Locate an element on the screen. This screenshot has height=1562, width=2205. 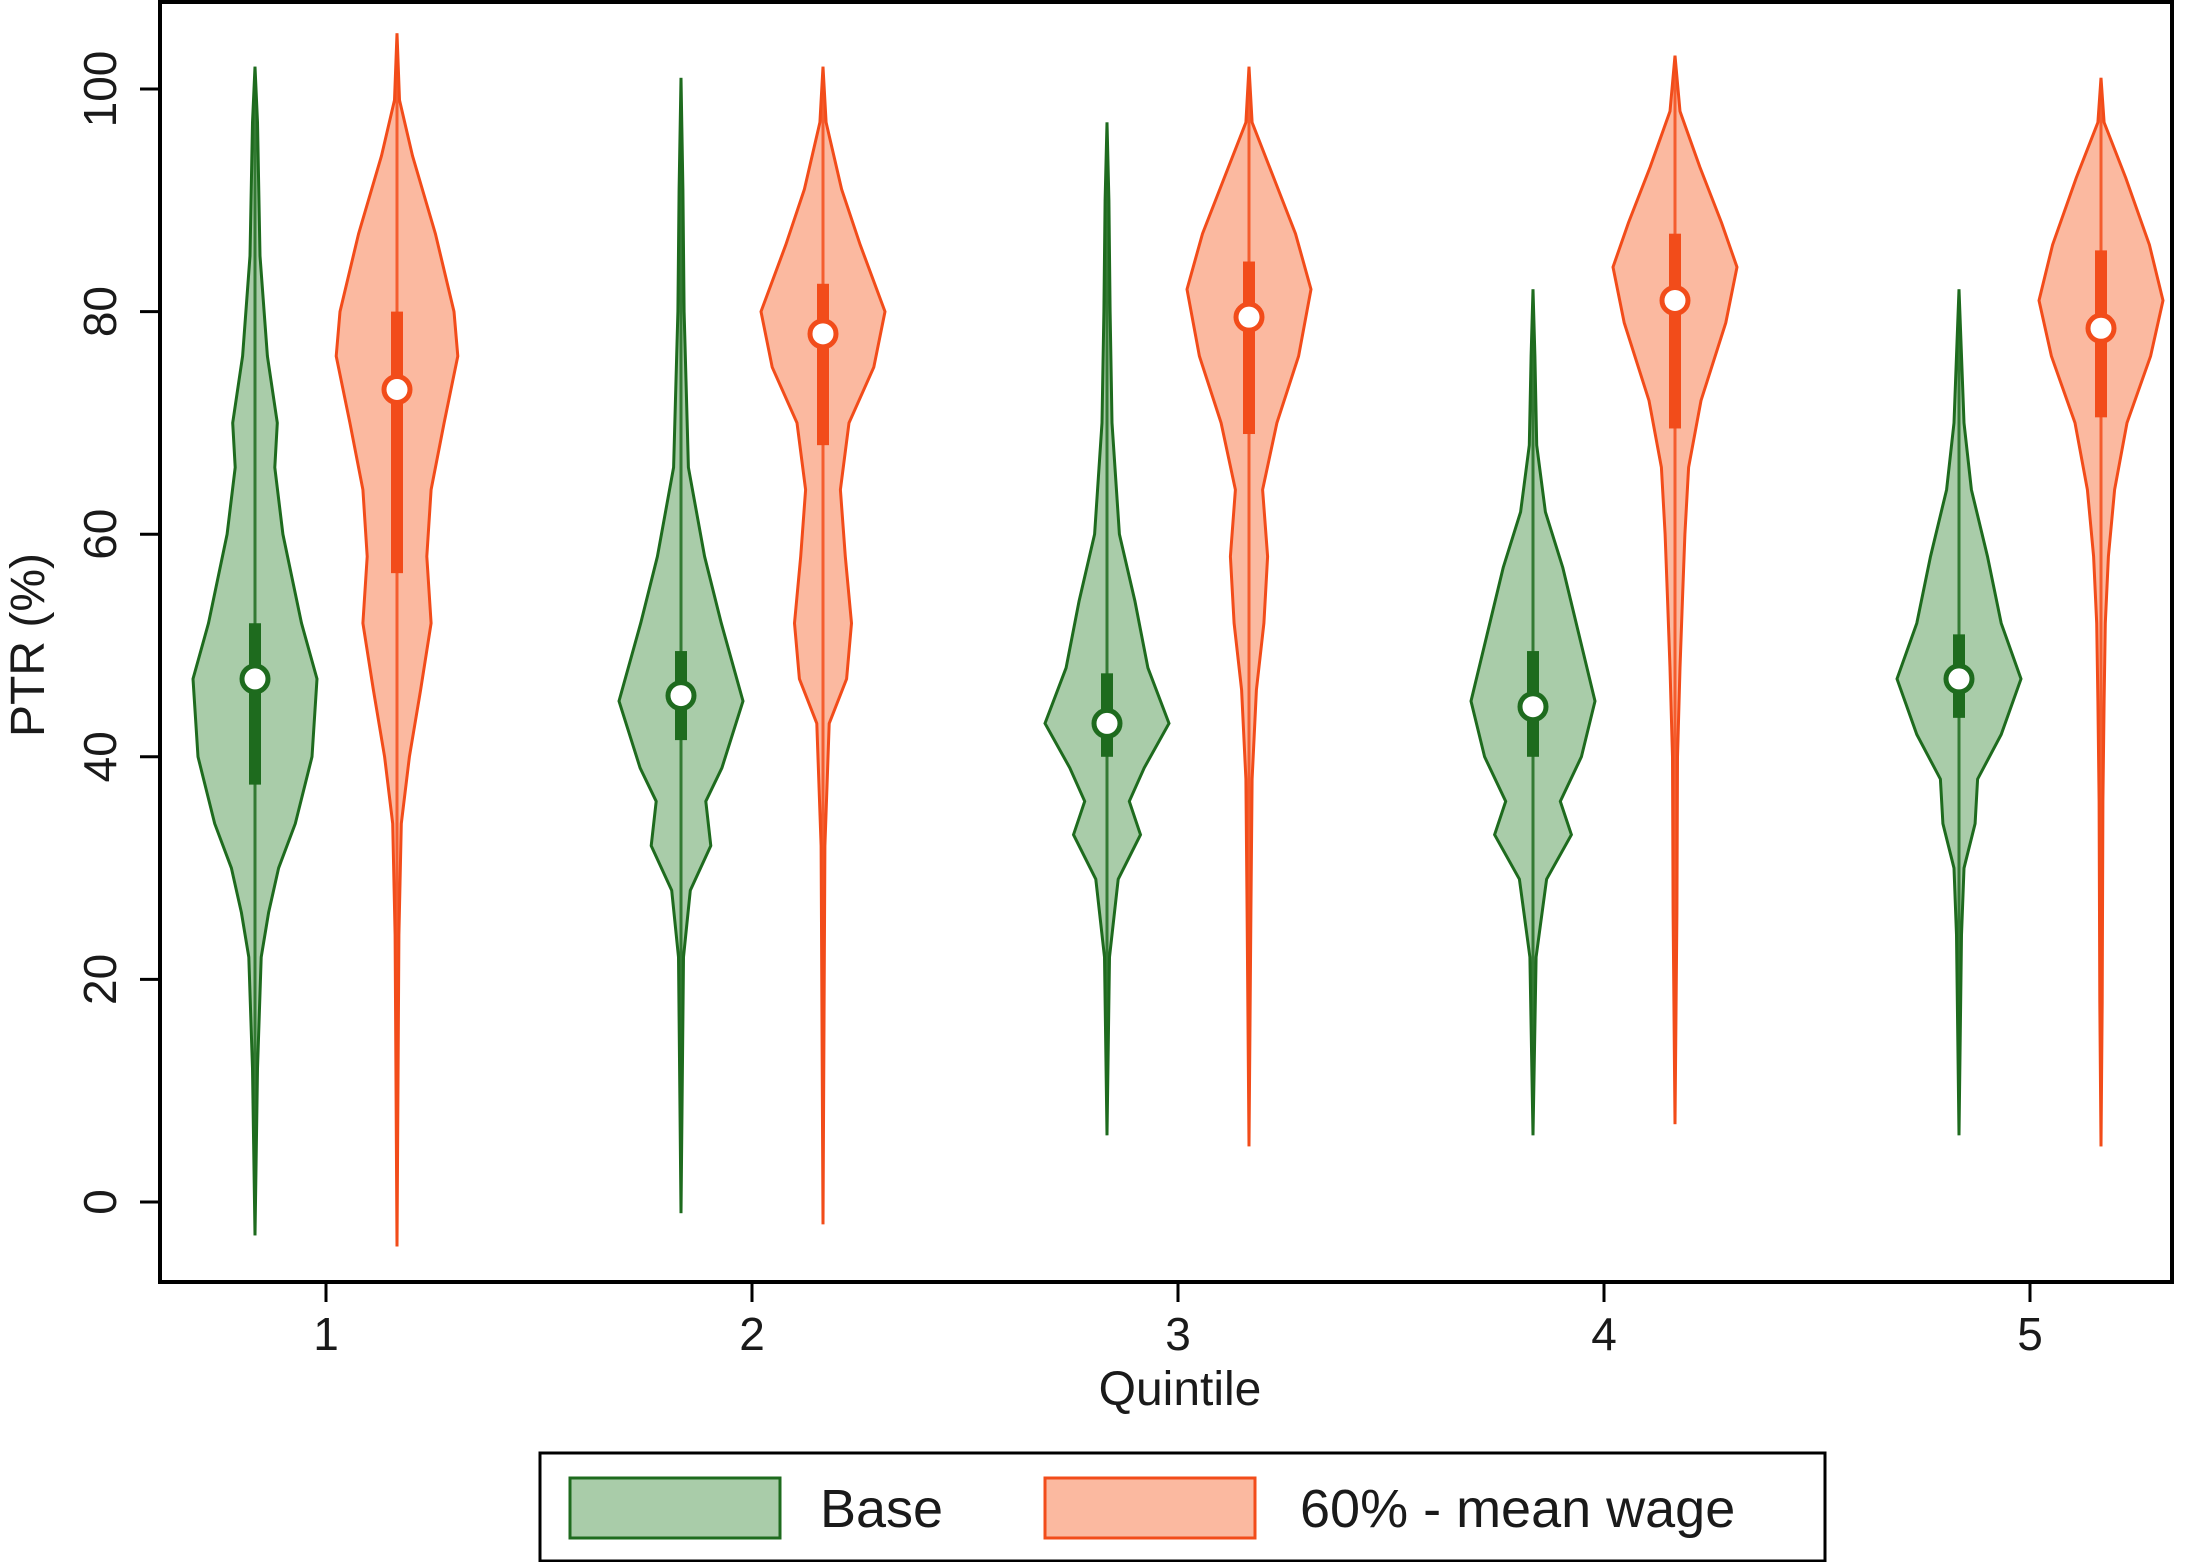
y-tick-label: 80 is located at coordinates (100, 311).